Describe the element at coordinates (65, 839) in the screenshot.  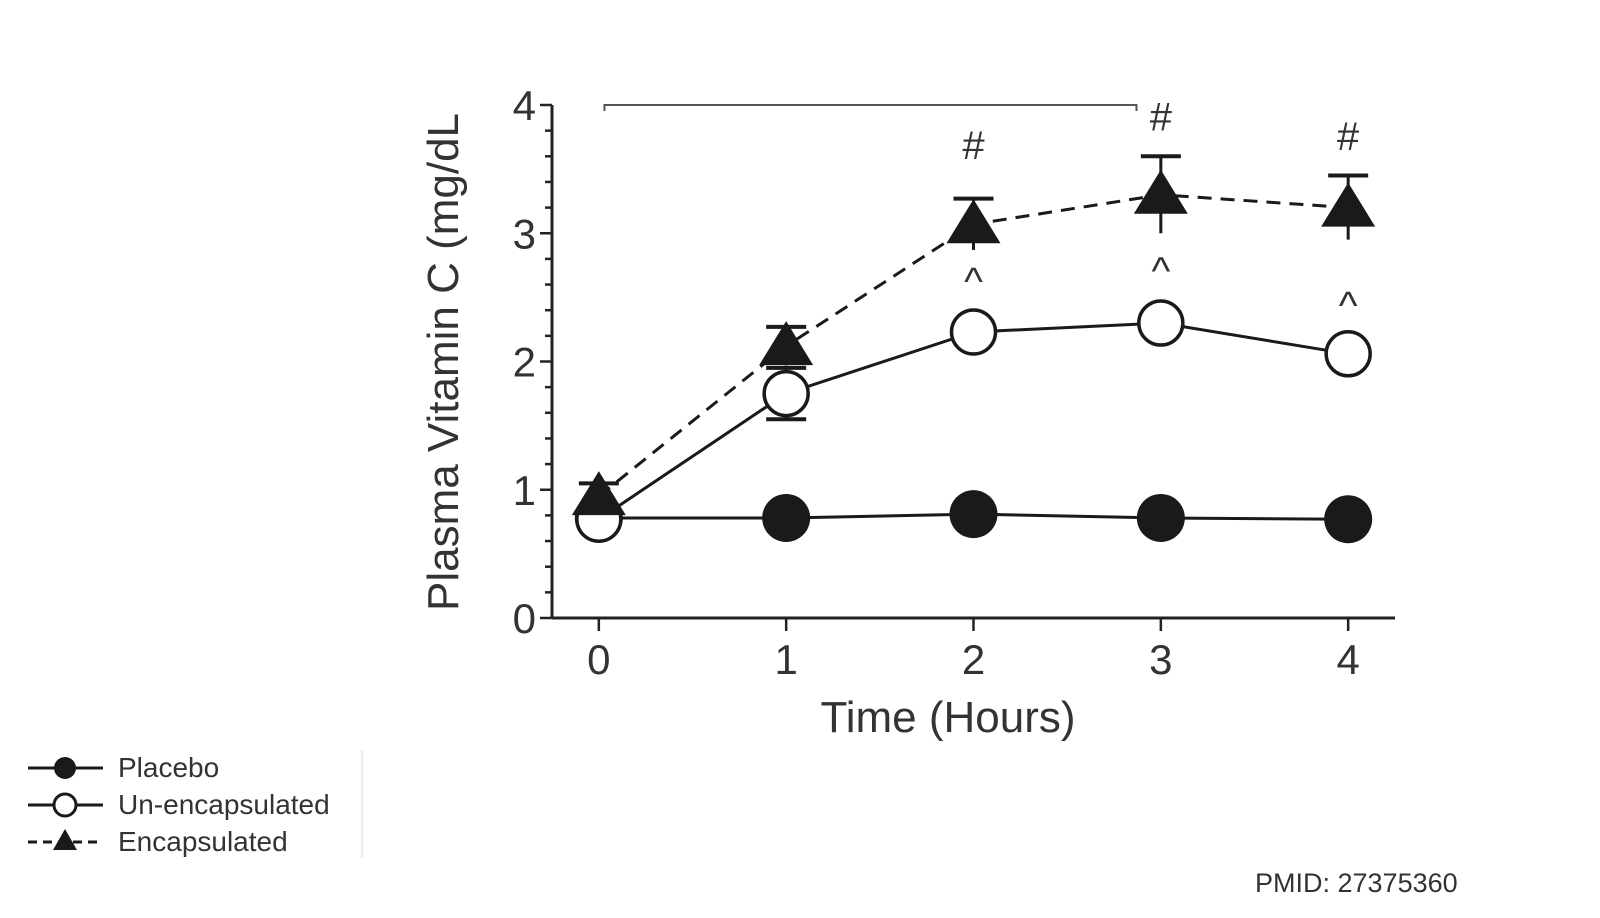
I see `legend-encapsulated-marker` at that location.